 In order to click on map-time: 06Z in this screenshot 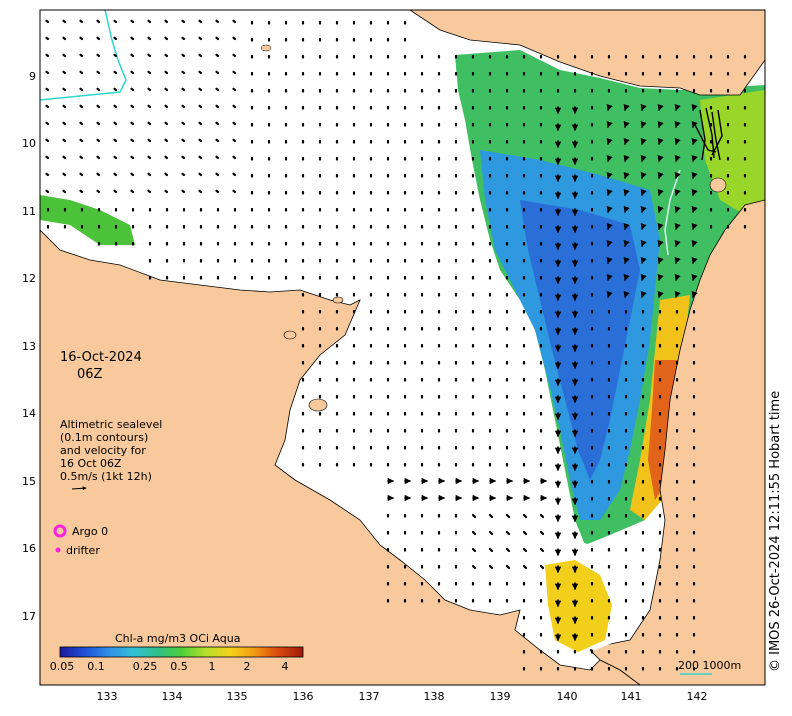, I will do `click(90, 374)`.